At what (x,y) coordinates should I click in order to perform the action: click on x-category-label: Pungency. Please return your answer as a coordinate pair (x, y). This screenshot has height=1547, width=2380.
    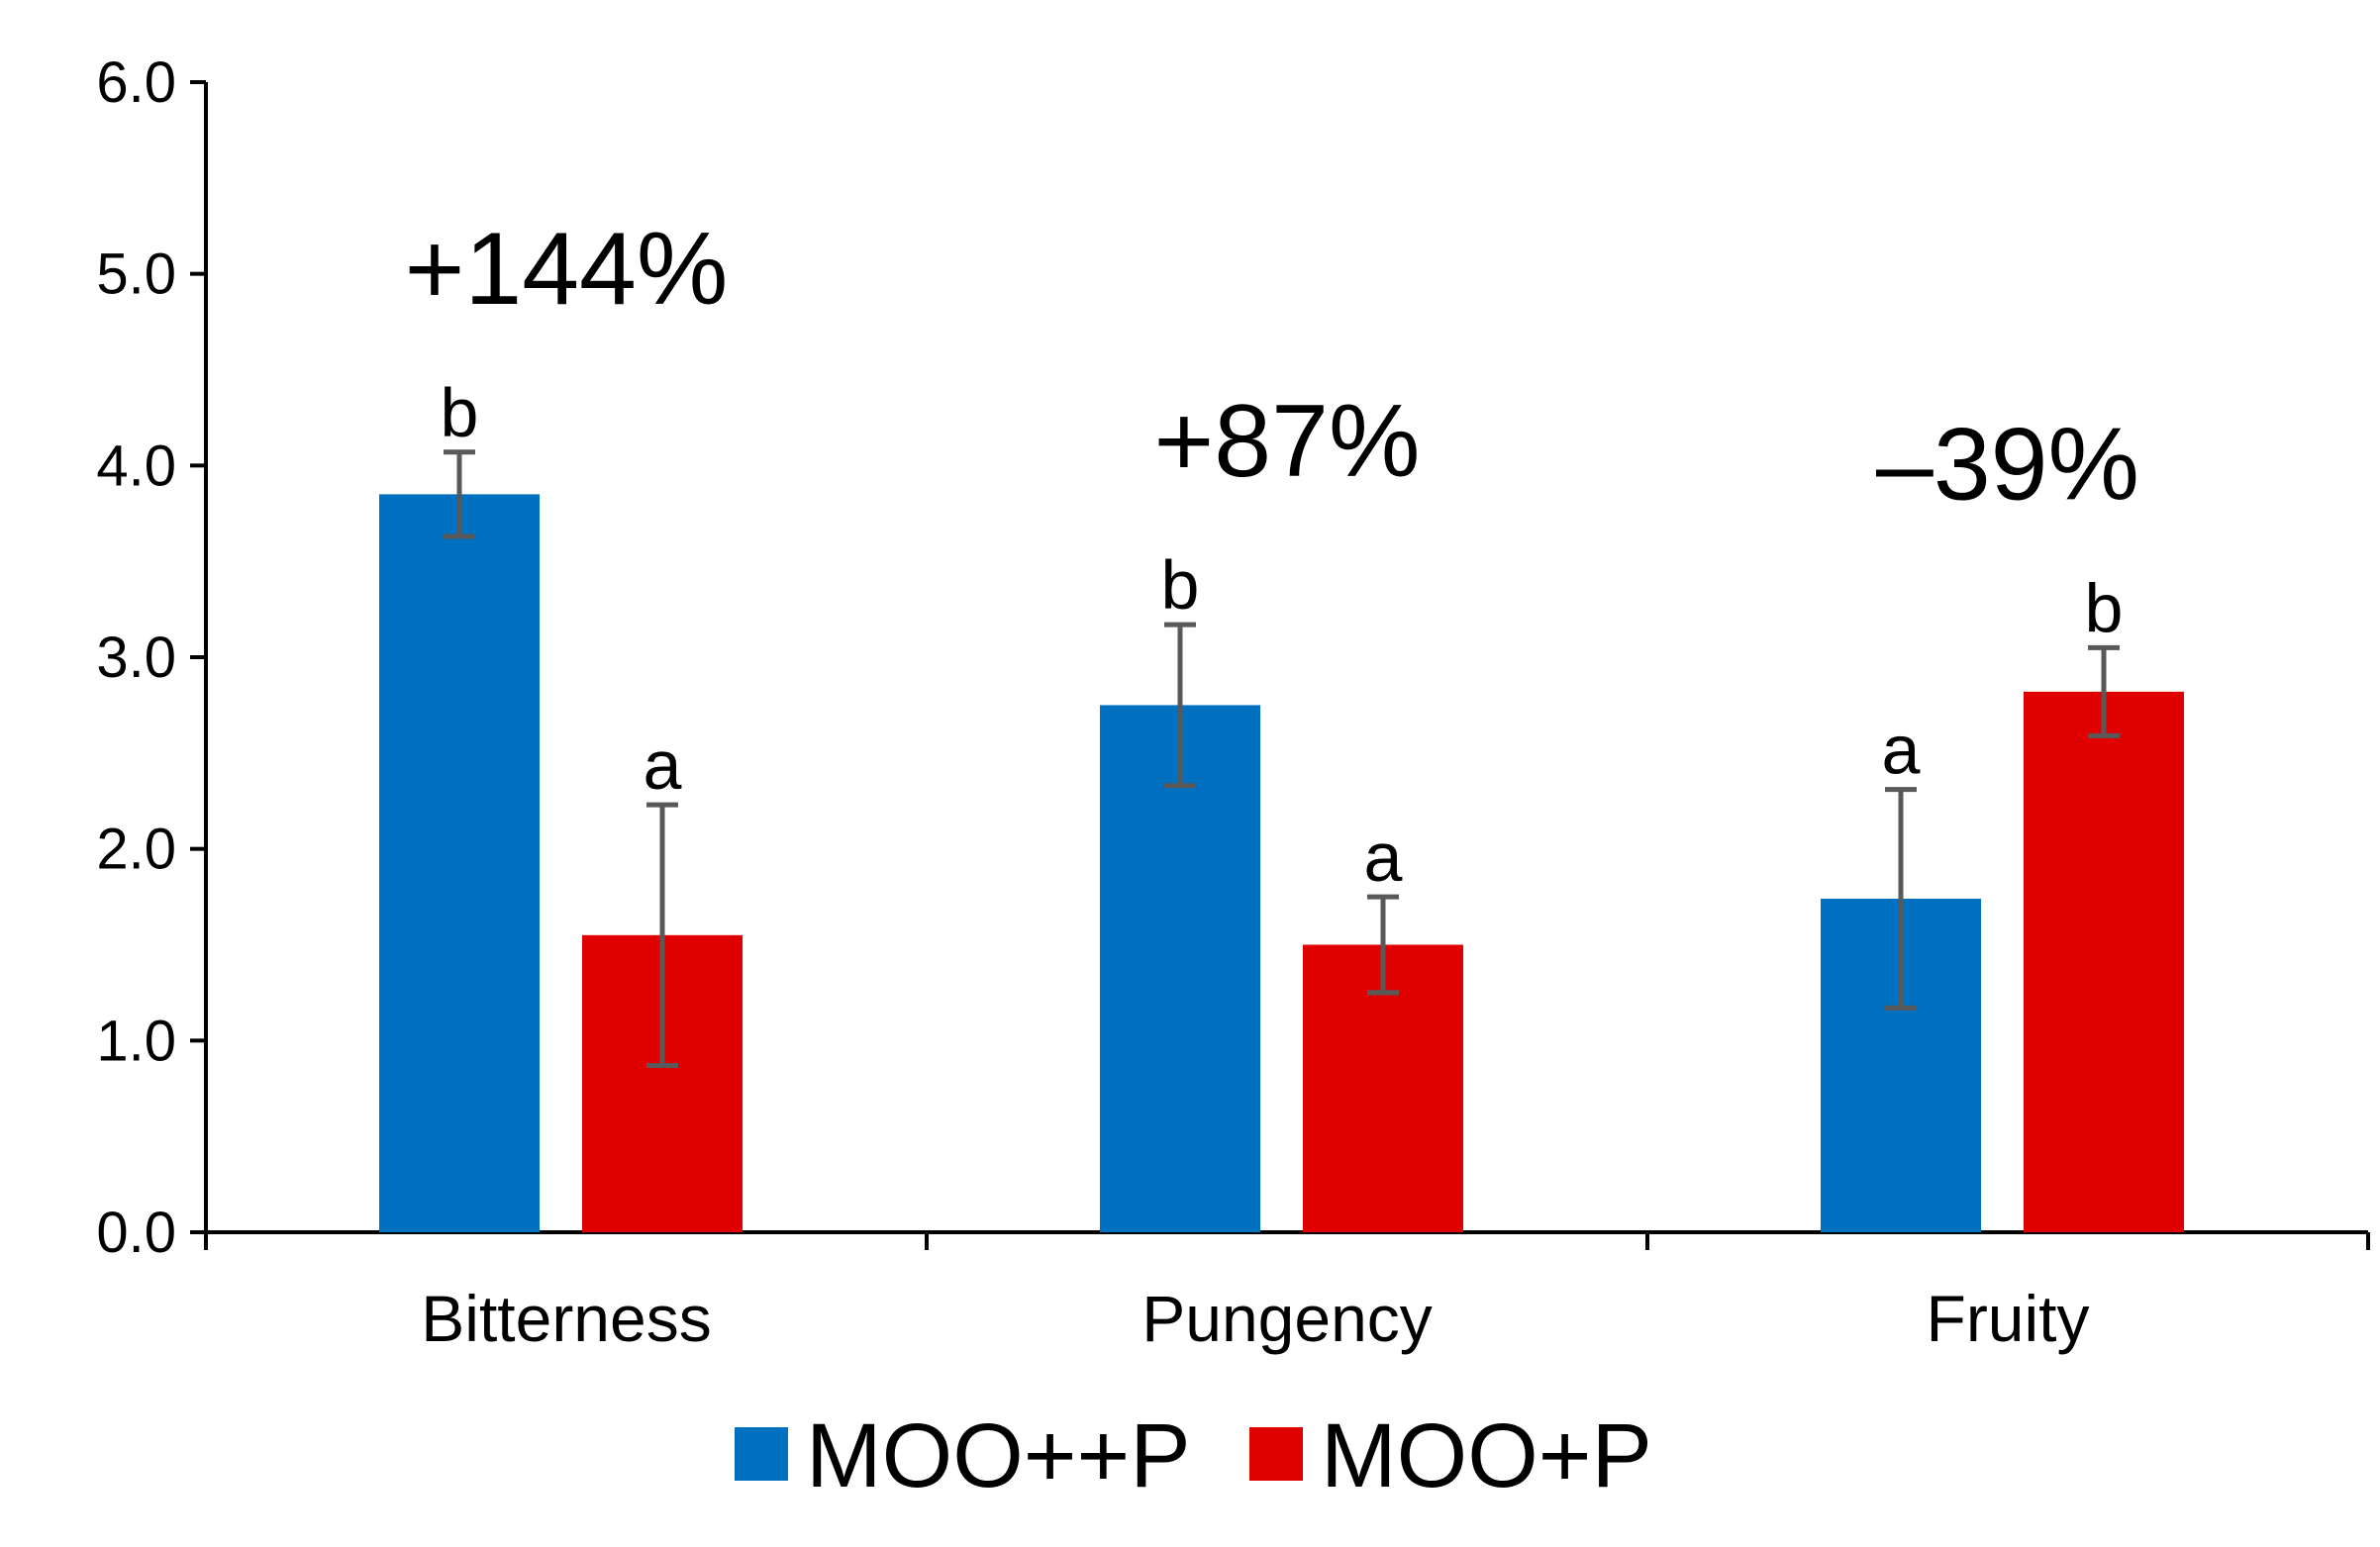
    Looking at the image, I should click on (1287, 1318).